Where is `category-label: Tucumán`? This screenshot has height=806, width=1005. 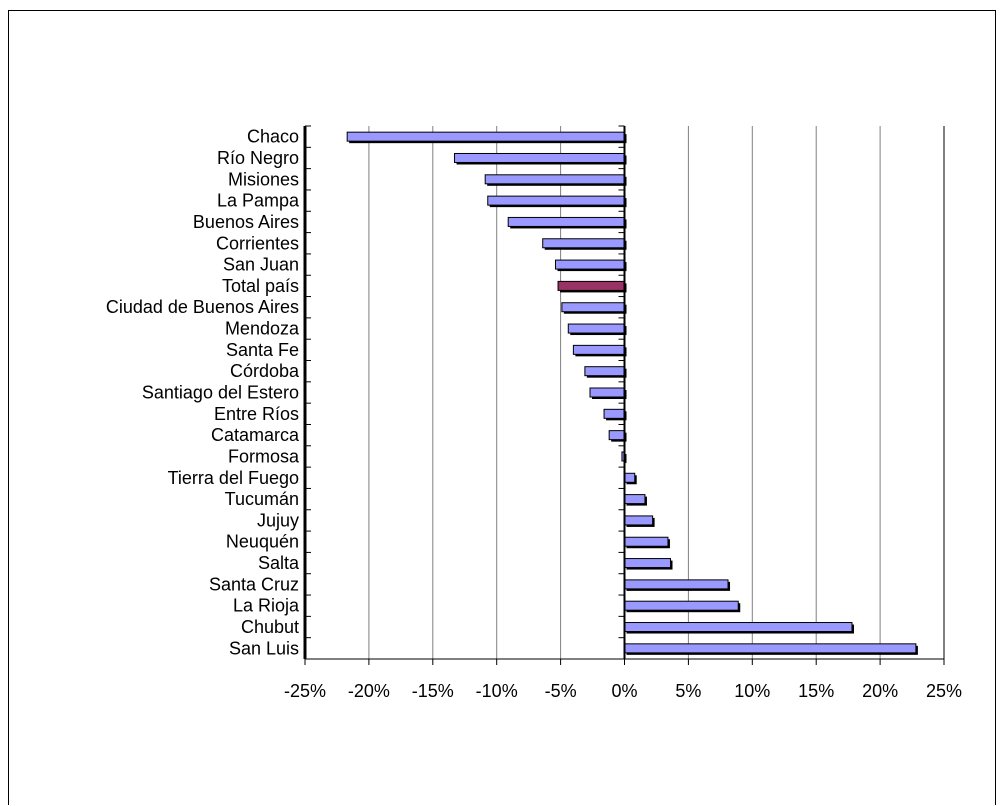
category-label: Tucumán is located at coordinates (262, 499).